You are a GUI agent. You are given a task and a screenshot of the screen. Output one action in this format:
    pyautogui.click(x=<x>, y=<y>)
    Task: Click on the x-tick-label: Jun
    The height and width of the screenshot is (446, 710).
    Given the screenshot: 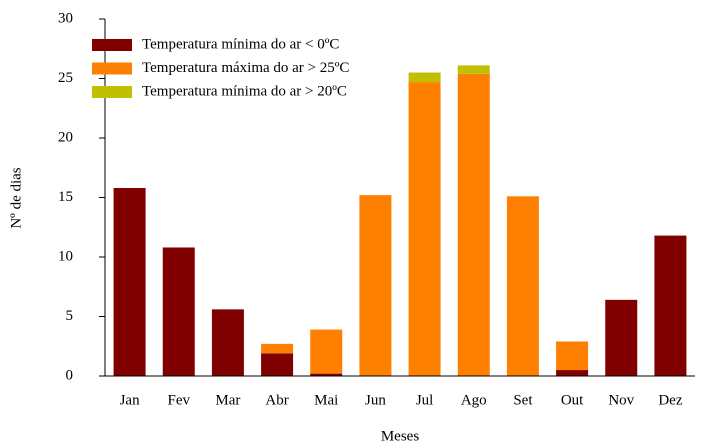 What is the action you would take?
    pyautogui.click(x=375, y=400)
    